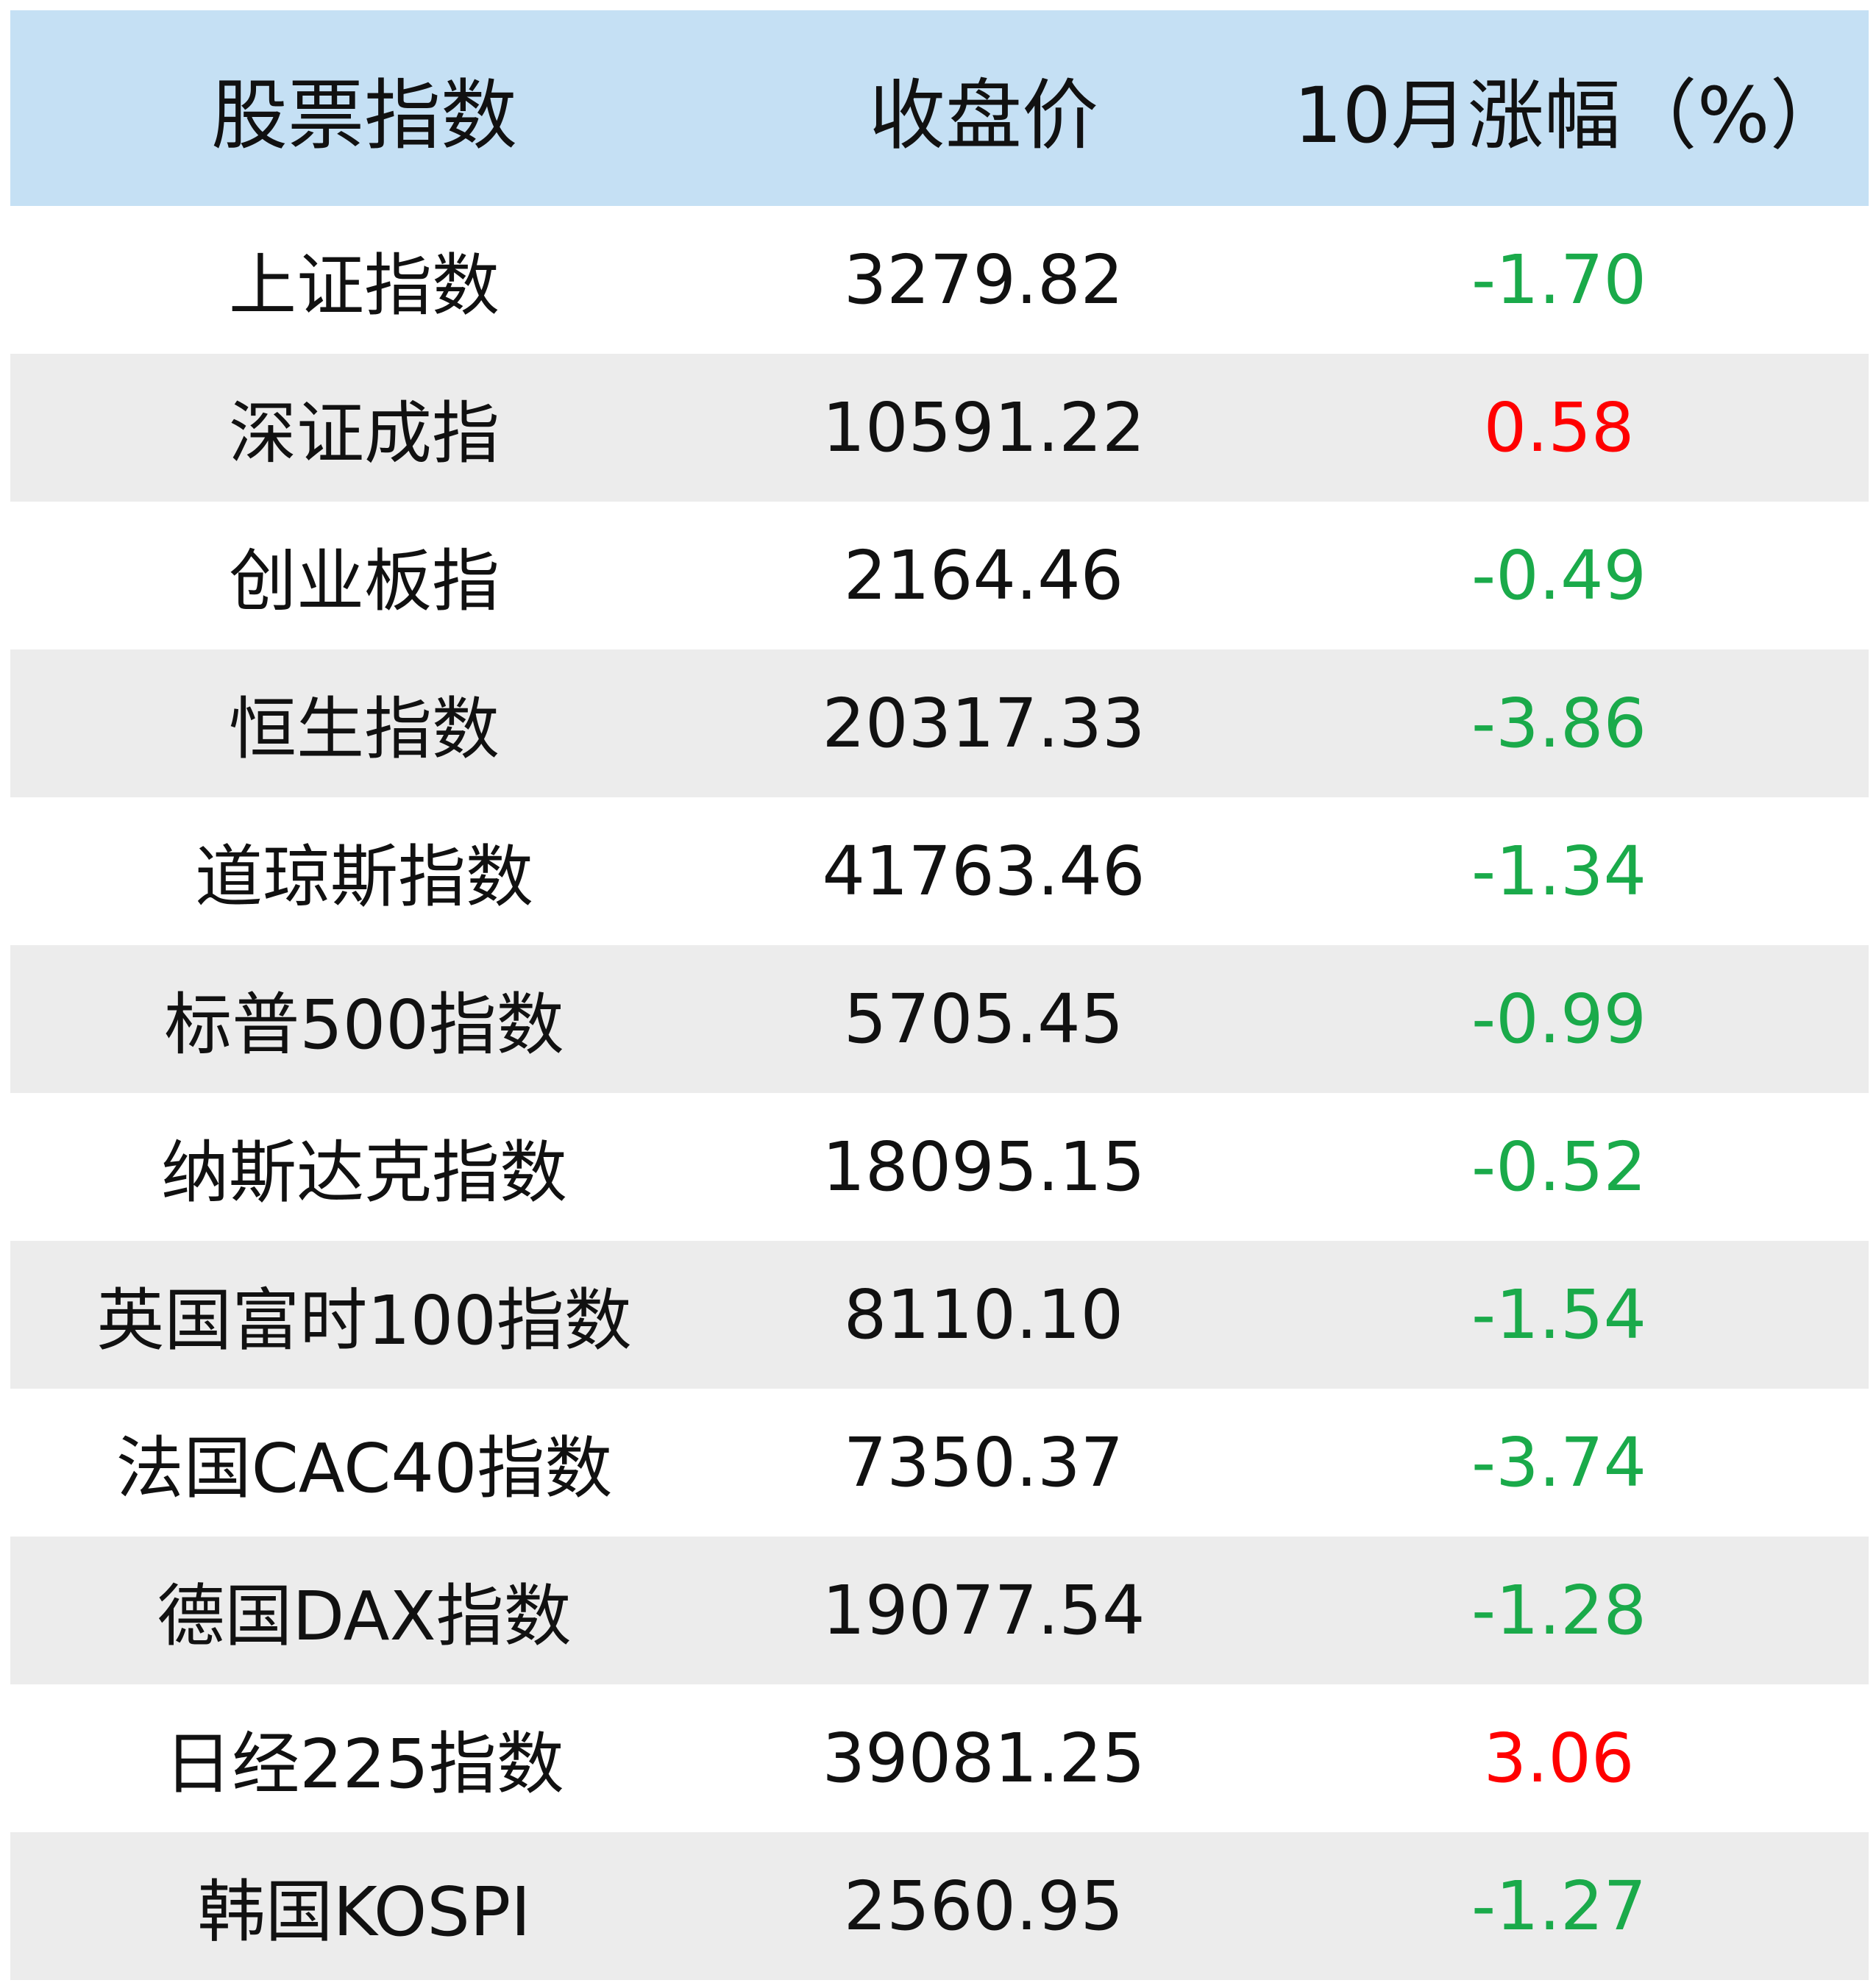 Image resolution: width=1876 pixels, height=1983 pixels. I want to click on october-change: -0.49, so click(1559, 575).